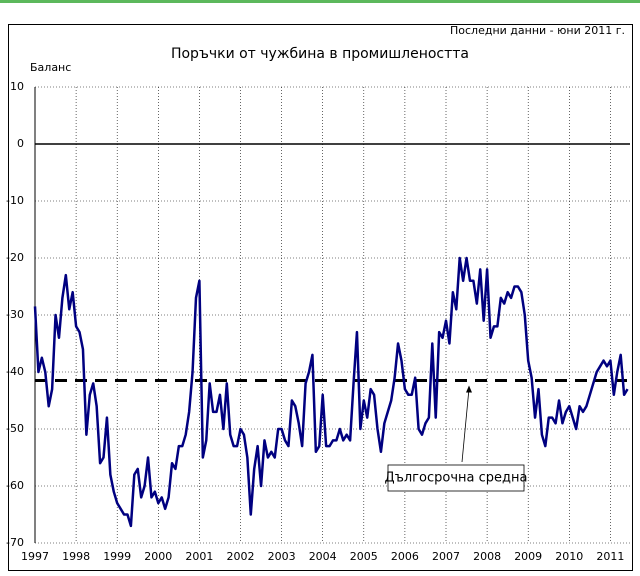 The height and width of the screenshot is (576, 640). I want to click on y-tick-label: -60, so click(15, 485).